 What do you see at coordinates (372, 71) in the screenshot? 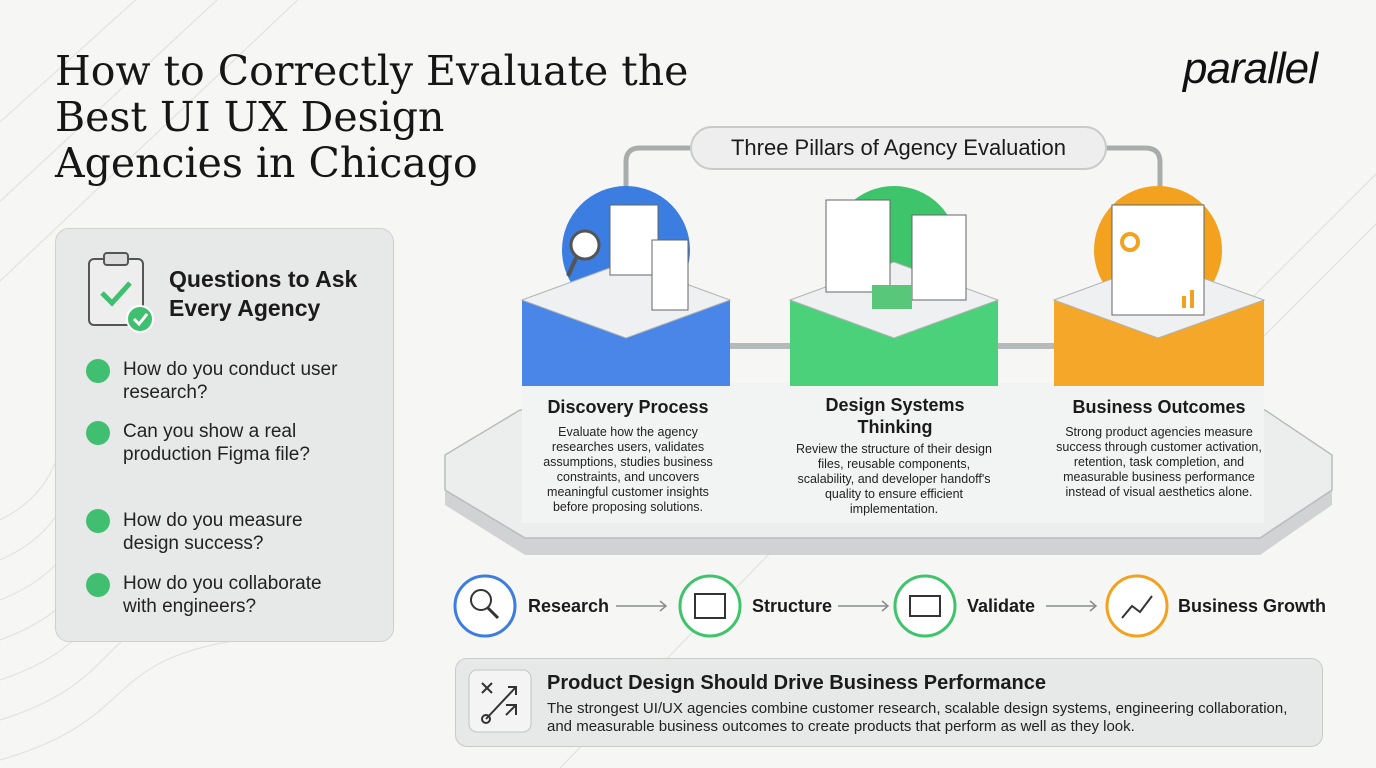
I see `title-line: How to Correctly Evaluate the` at bounding box center [372, 71].